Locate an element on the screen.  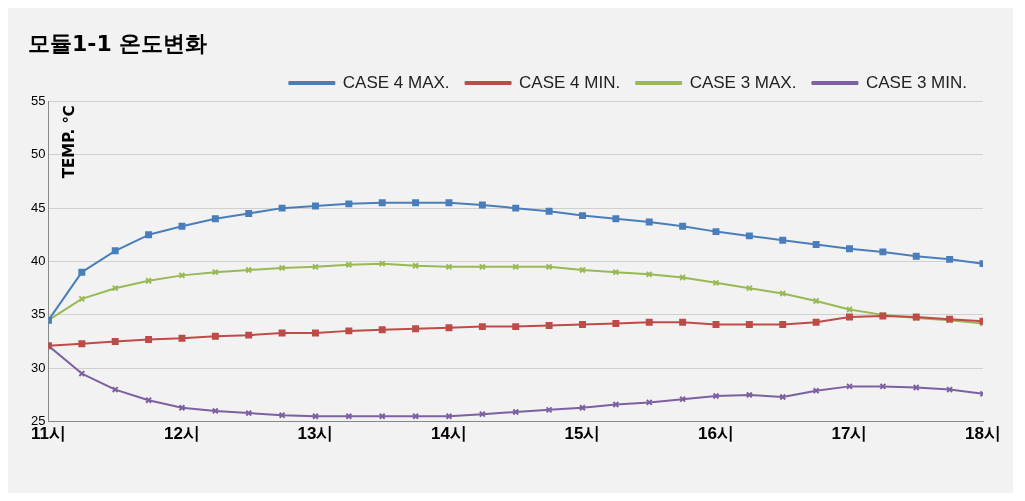
y-tick-label: 40 is located at coordinates (38, 261).